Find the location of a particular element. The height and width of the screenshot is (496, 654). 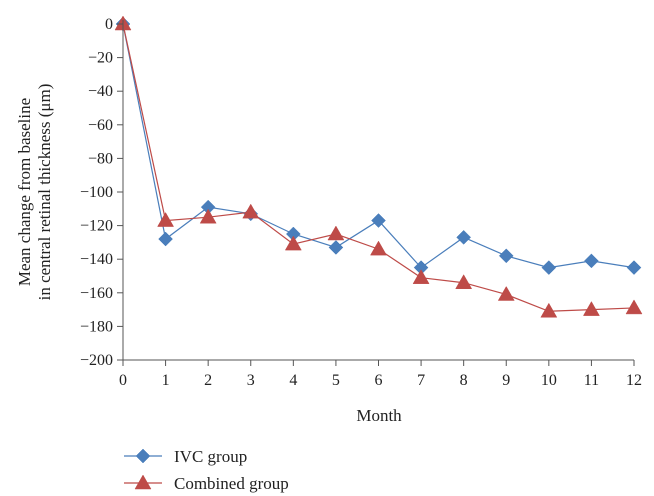

x-tick-label: 9 is located at coordinates (506, 380).